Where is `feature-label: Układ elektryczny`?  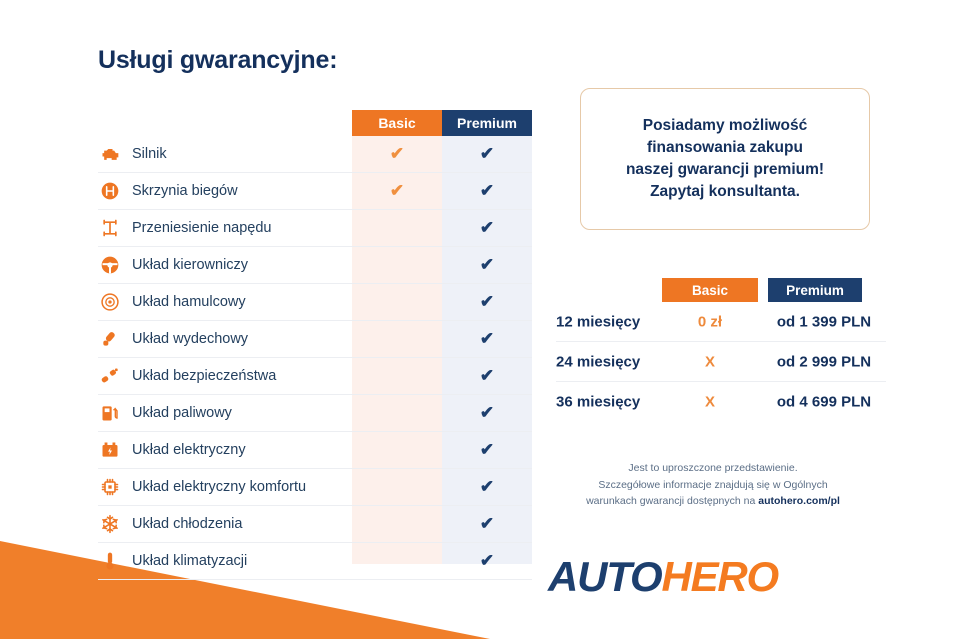 feature-label: Układ elektryczny is located at coordinates (189, 450).